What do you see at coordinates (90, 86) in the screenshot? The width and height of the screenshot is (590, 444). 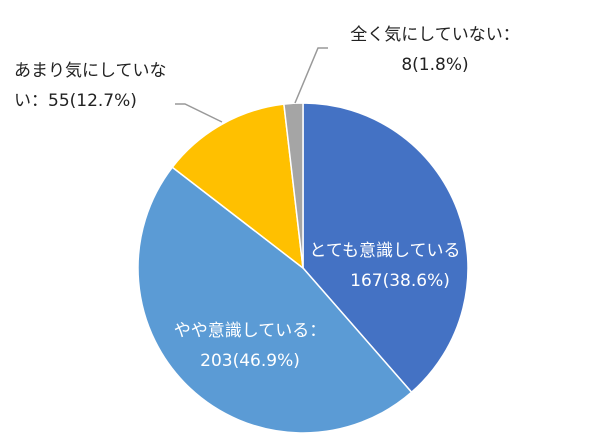 I see `category-label: あまり気にしていない：` at bounding box center [90, 86].